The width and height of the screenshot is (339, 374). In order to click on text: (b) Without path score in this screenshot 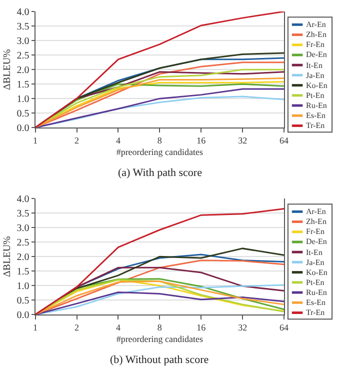, I will do `click(159, 360)`.